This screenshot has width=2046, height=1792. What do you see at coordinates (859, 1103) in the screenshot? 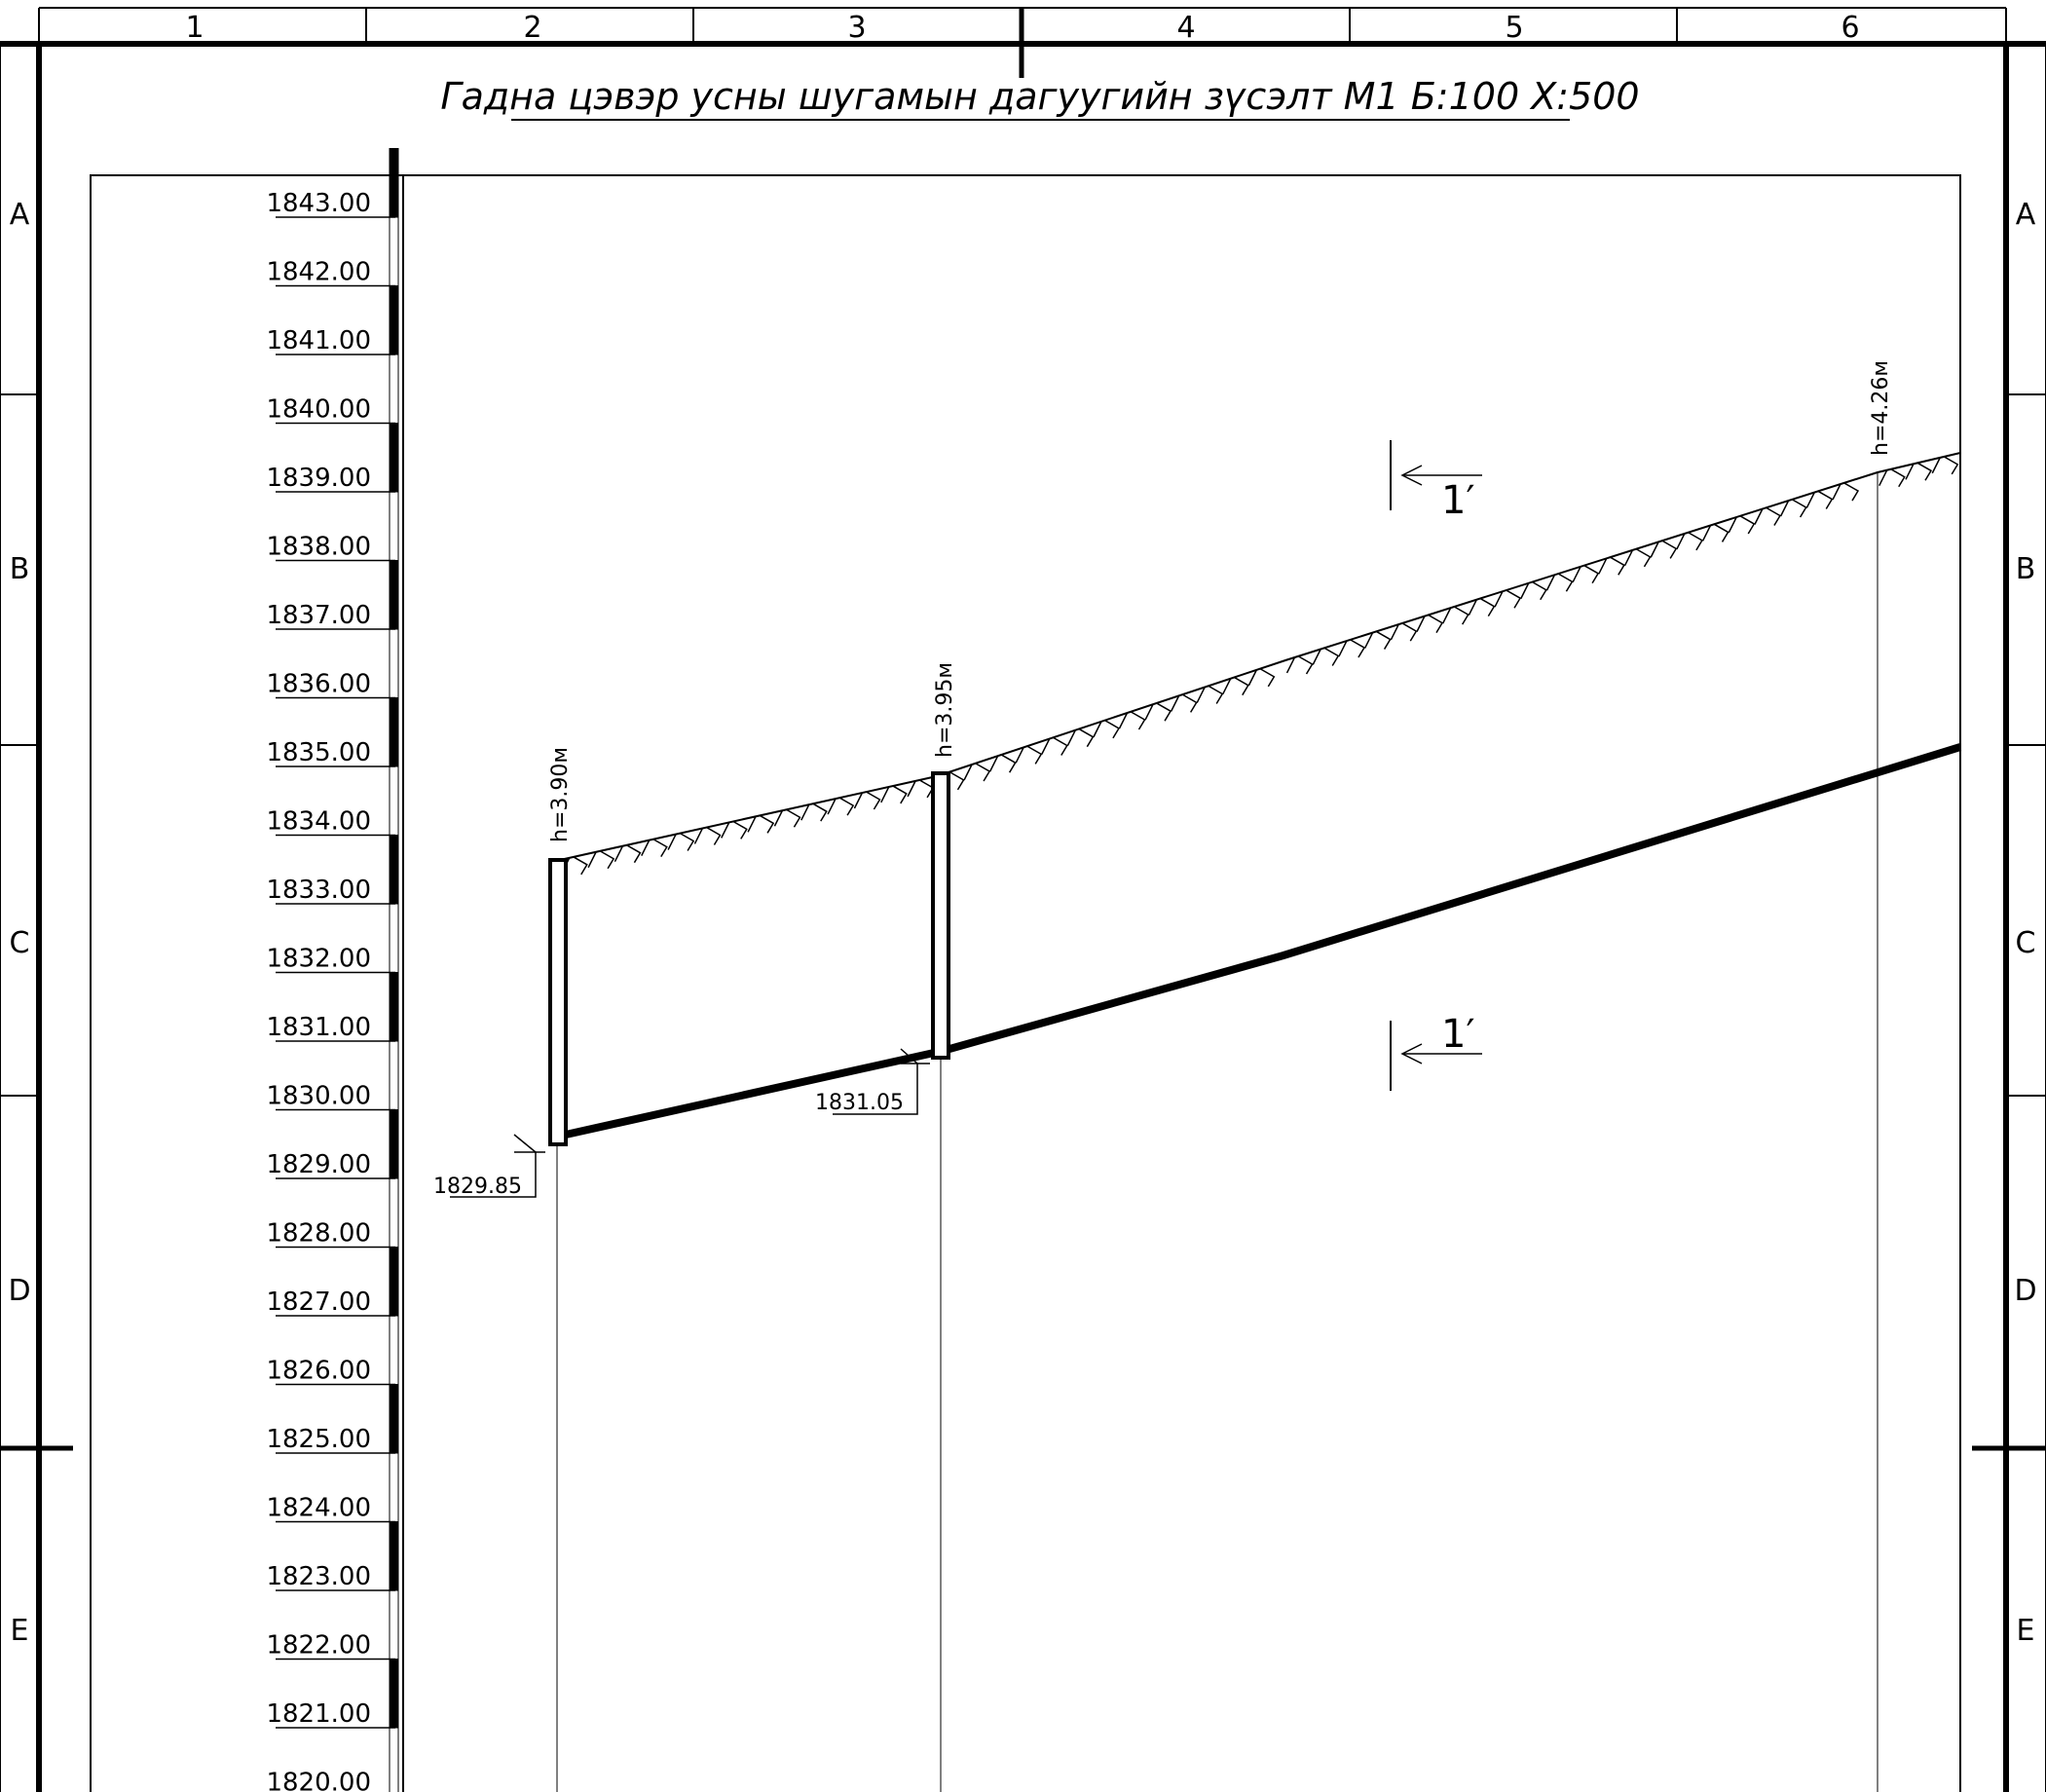
I see `invert-elevation-label: 1831.05` at bounding box center [859, 1103].